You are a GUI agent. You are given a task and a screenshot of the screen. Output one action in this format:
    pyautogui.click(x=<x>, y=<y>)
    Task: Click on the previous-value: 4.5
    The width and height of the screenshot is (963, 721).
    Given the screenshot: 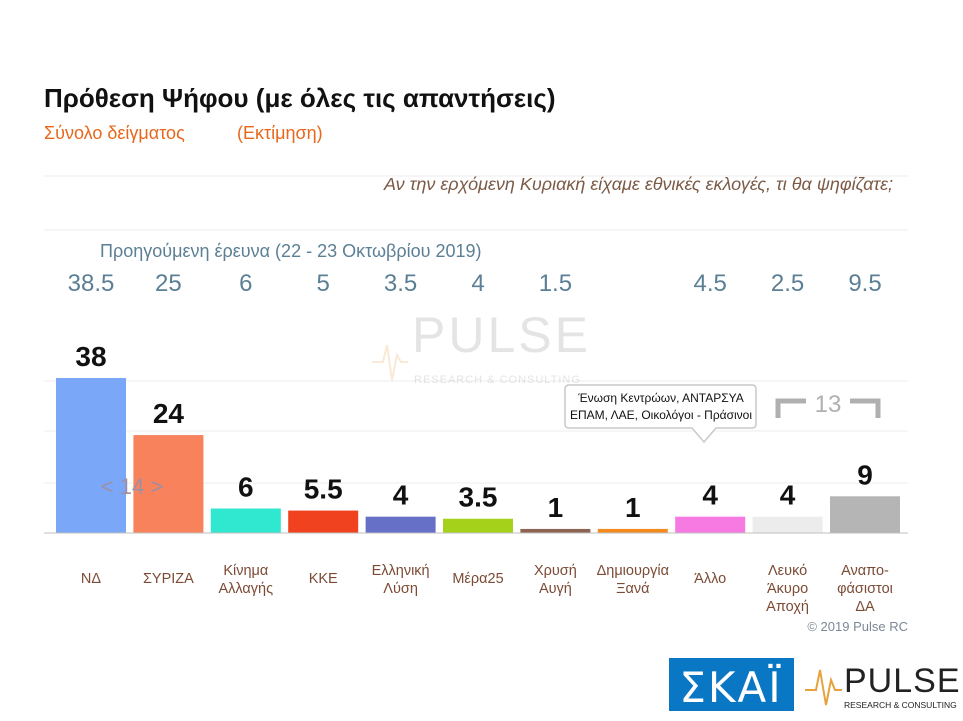 What is the action you would take?
    pyautogui.click(x=710, y=283)
    